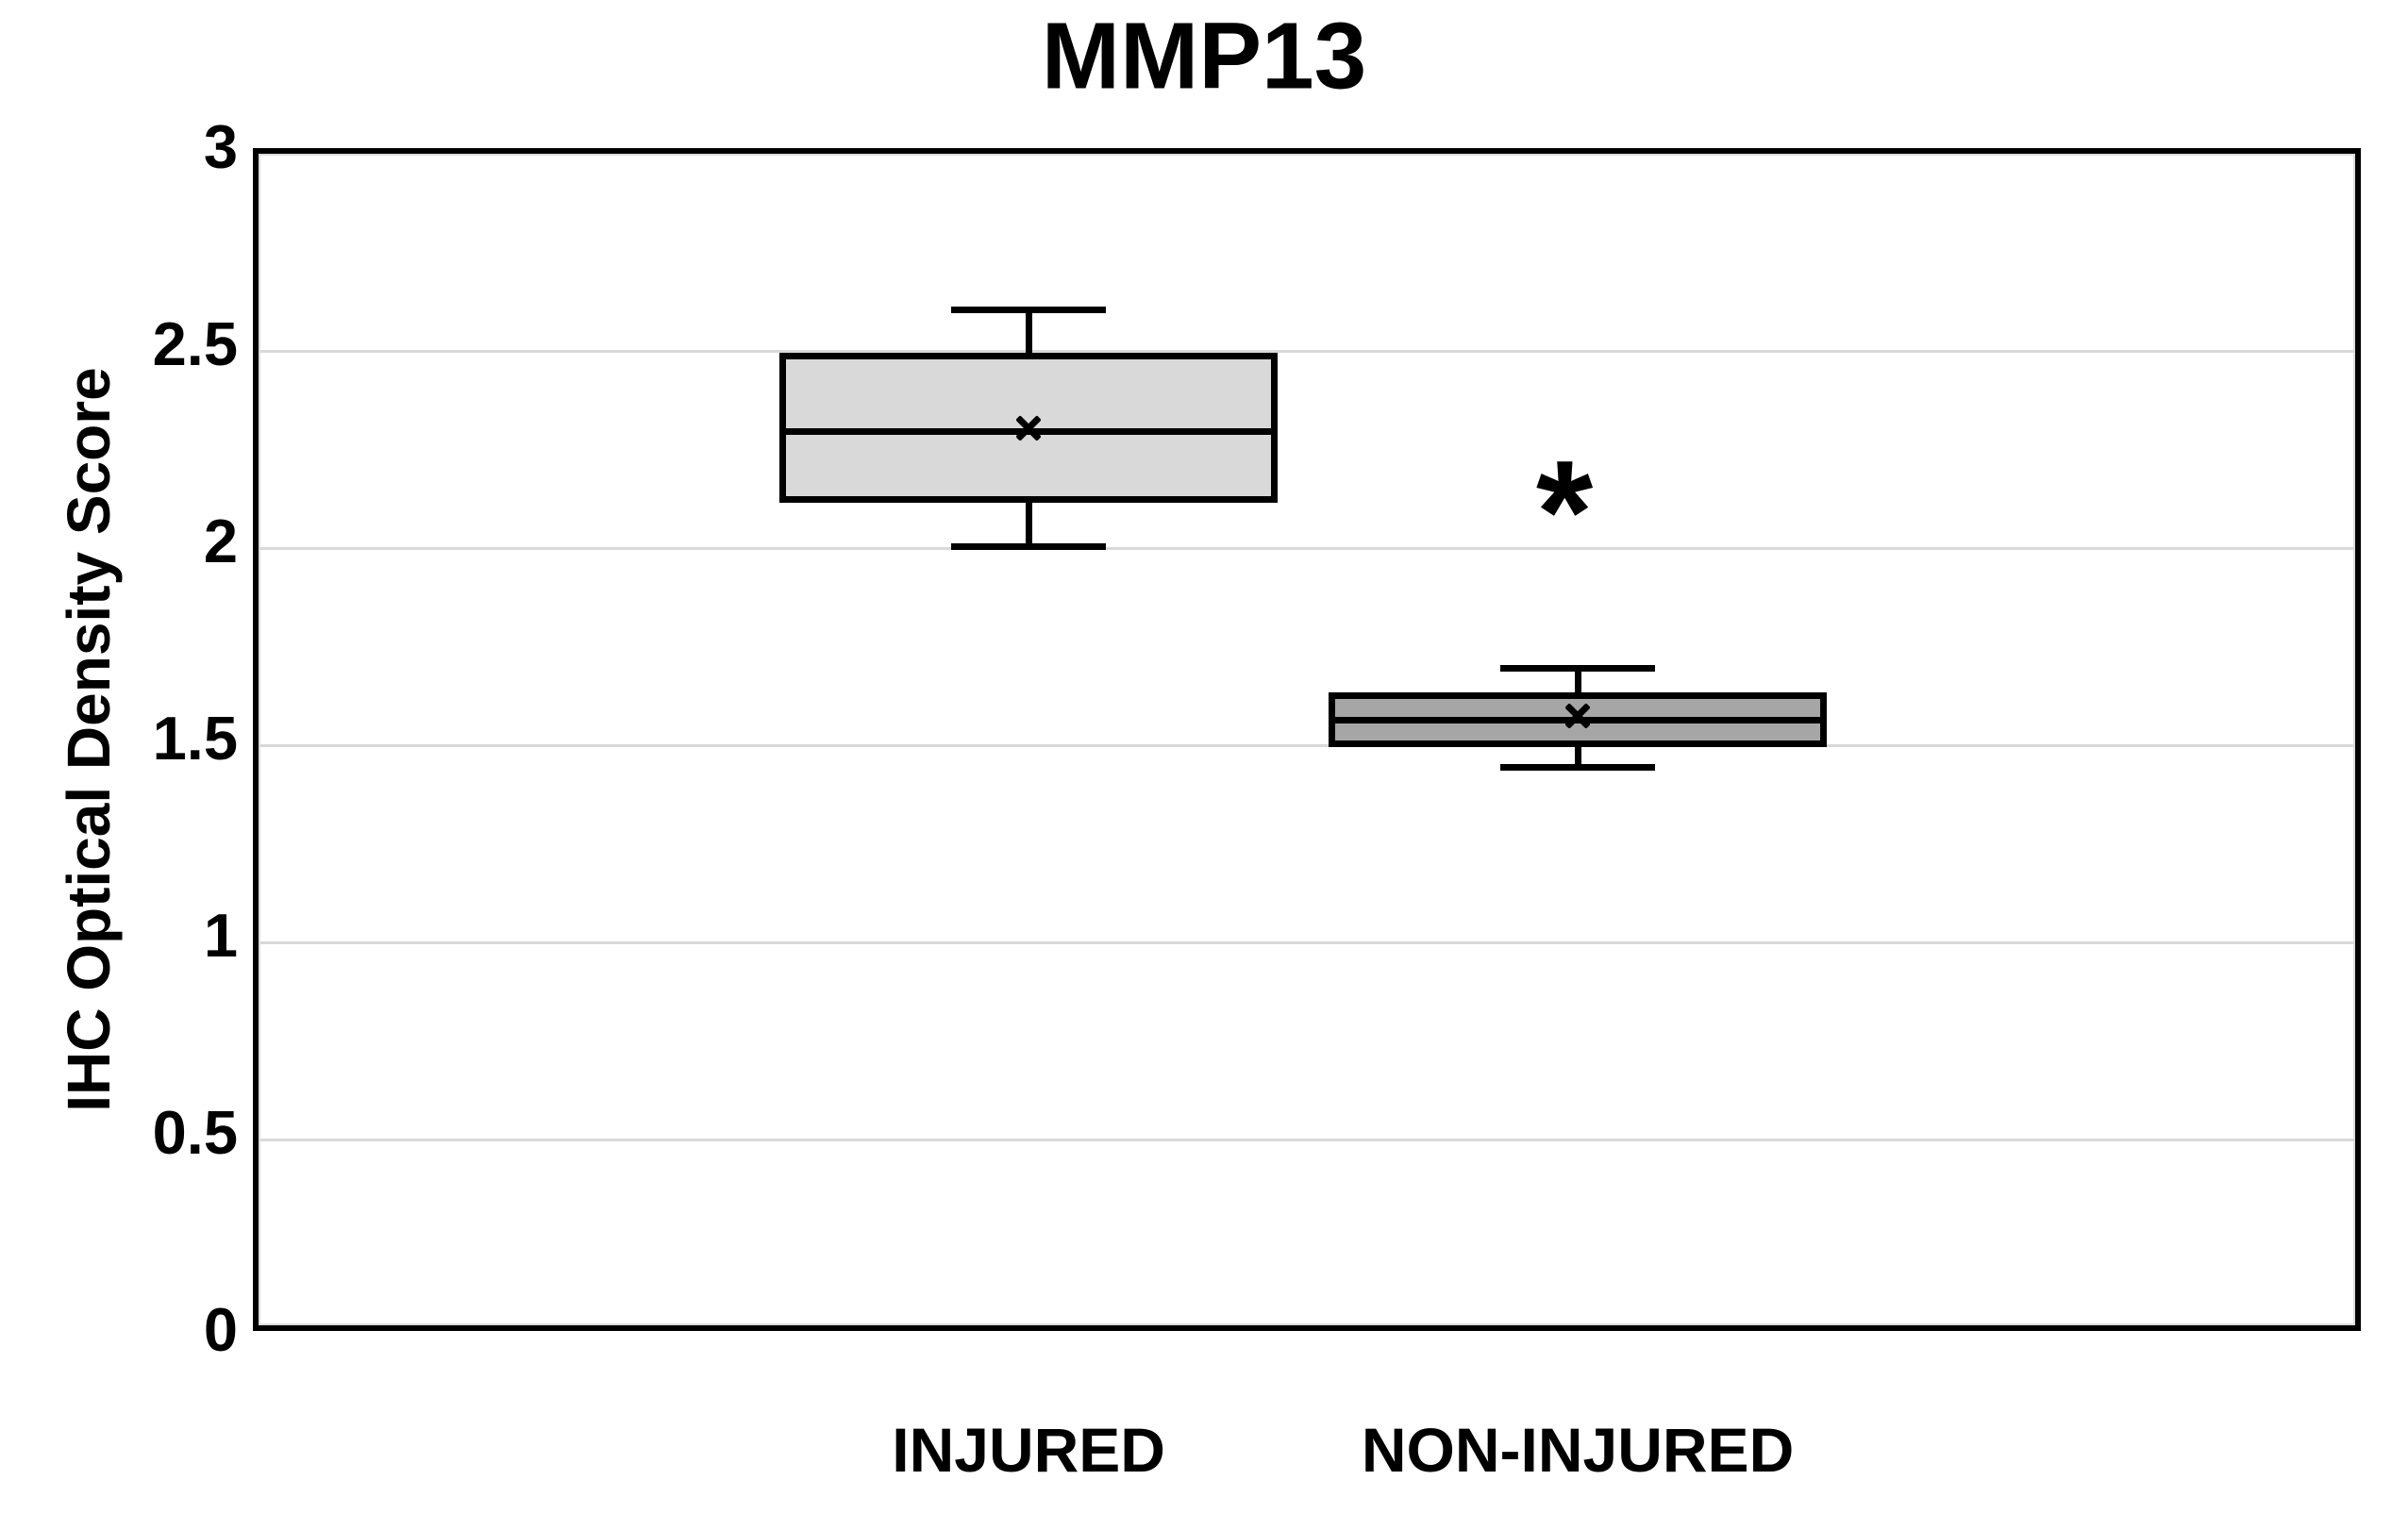 Image resolution: width=2408 pixels, height=1530 pixels. I want to click on chart-title: MMP13, so click(1204, 56).